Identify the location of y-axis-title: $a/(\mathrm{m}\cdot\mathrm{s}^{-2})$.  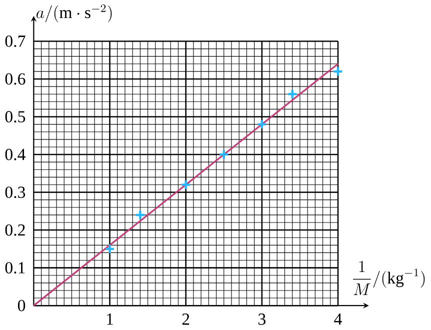
(74, 13).